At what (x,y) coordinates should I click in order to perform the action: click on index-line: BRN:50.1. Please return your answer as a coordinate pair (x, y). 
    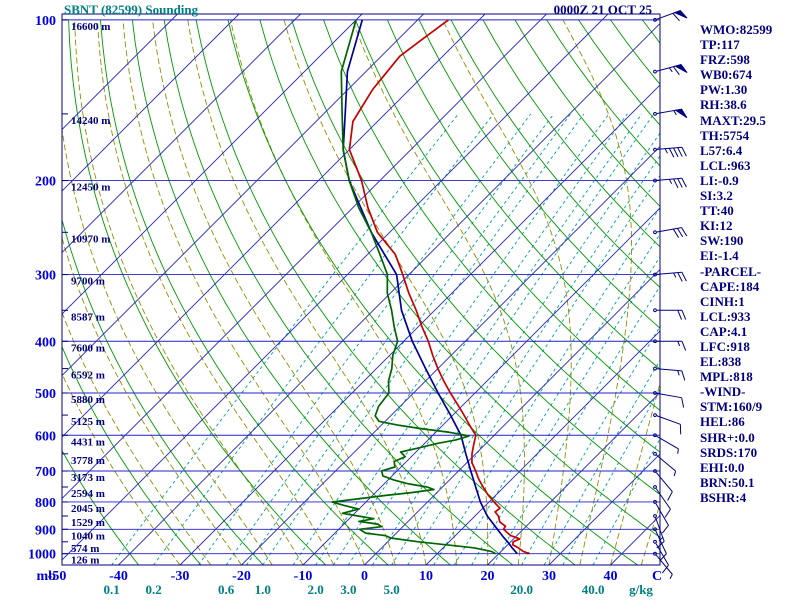
    Looking at the image, I should click on (727, 482).